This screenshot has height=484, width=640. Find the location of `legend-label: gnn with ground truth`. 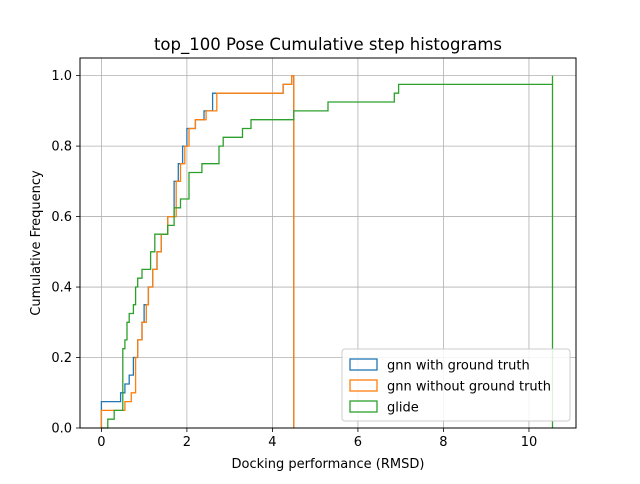

legend-label: gnn with ground truth is located at coordinates (458, 366).